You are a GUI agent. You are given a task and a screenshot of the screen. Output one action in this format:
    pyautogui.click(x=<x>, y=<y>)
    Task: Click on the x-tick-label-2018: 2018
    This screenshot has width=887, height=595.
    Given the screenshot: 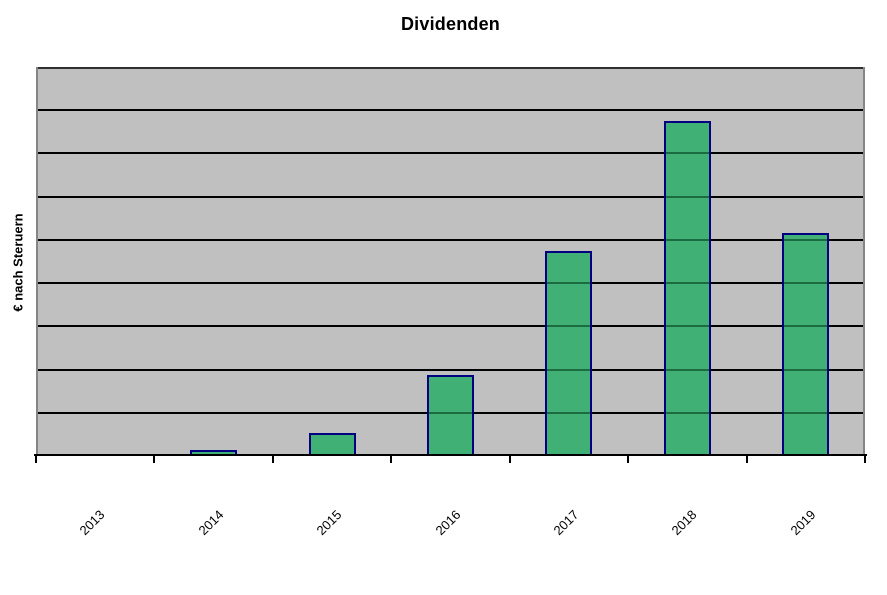 What is the action you would take?
    pyautogui.click(x=684, y=523)
    